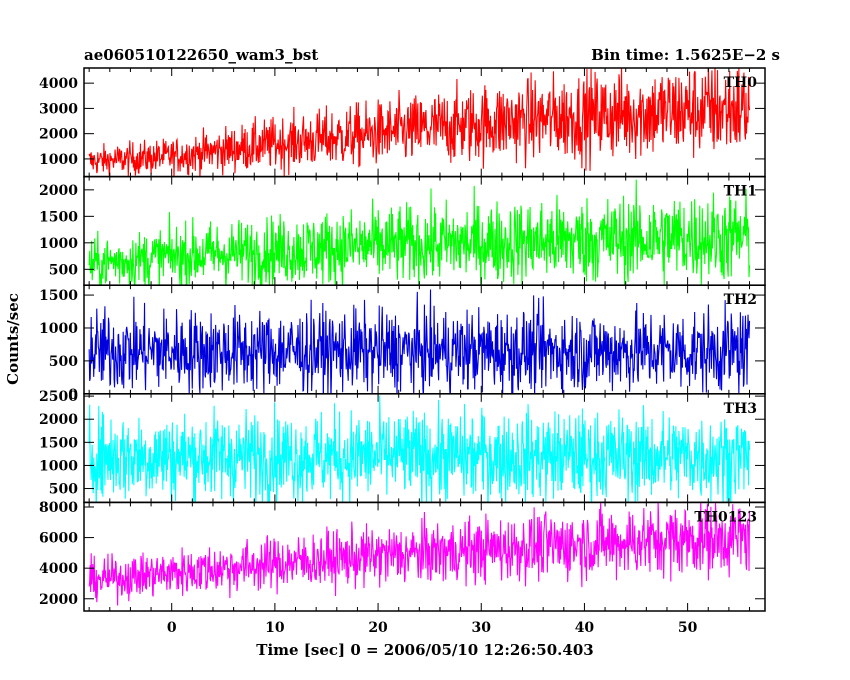 The image size is (850, 680). Describe the element at coordinates (58, 109) in the screenshot. I see `y-tick-label: 3000` at that location.